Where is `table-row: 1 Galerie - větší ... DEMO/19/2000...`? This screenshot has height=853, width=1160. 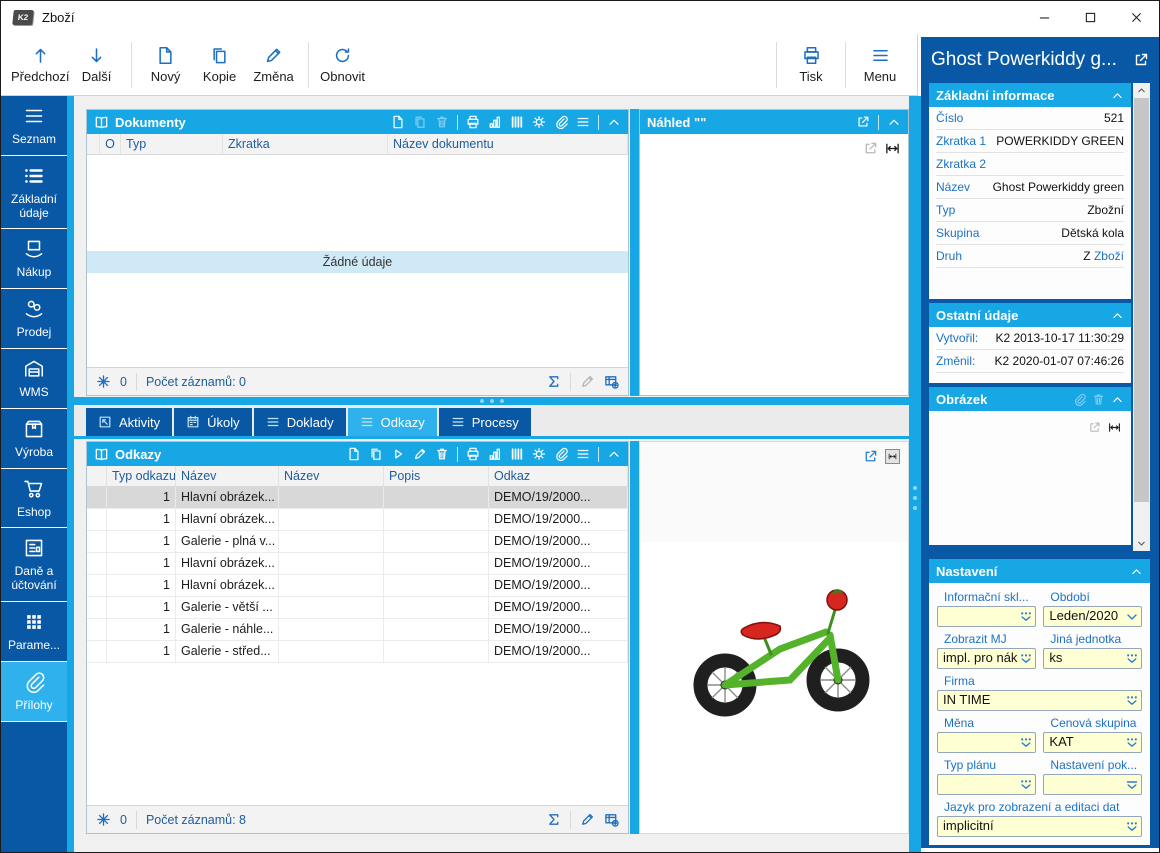
table-row: 1 Galerie - větší ... DEMO/19/2000... is located at coordinates (357, 608).